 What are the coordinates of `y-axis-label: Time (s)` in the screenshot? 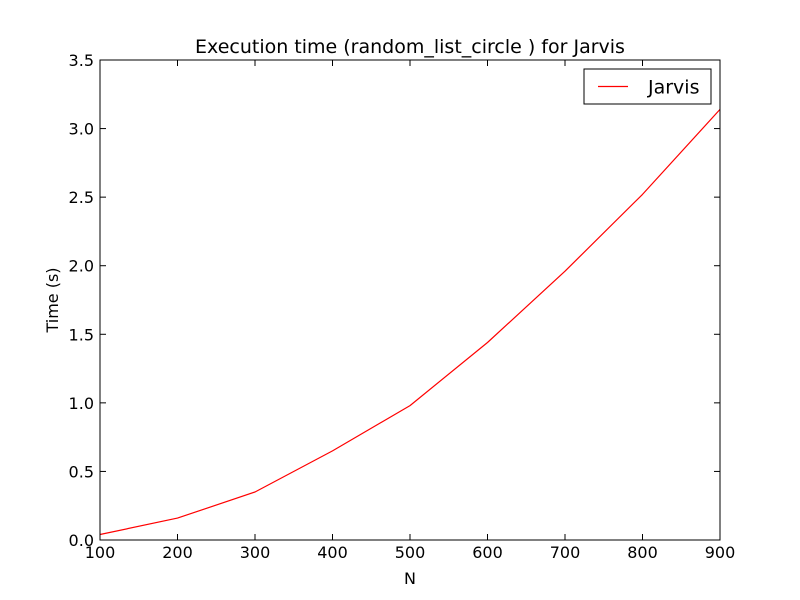 It's located at (52, 300).